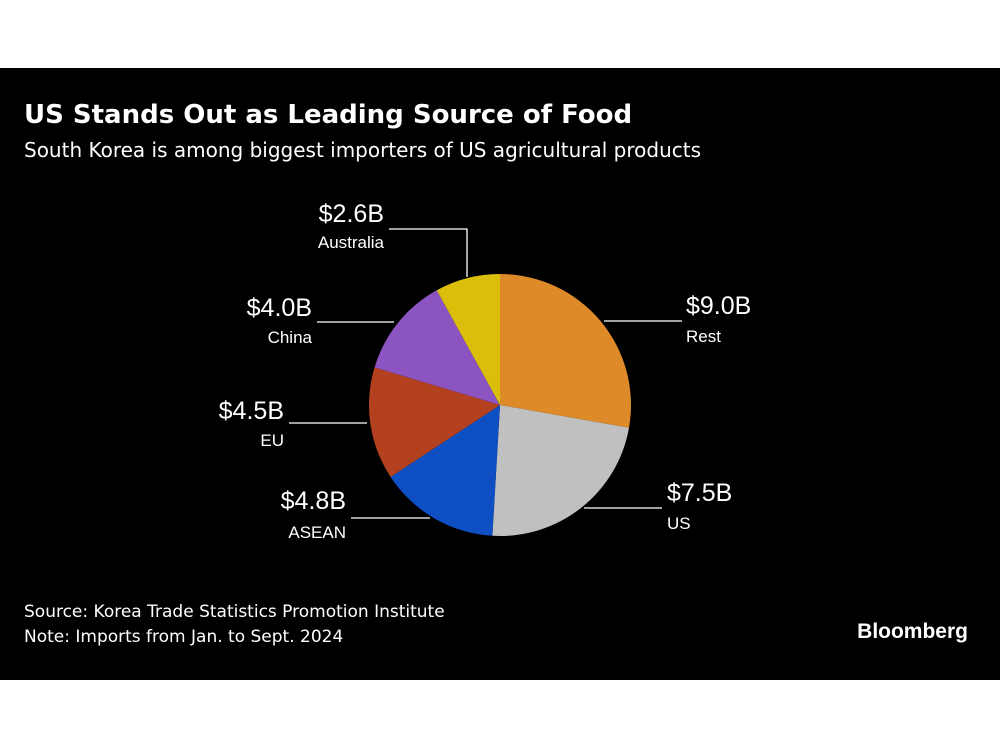 The height and width of the screenshot is (750, 1000). What do you see at coordinates (184, 637) in the screenshot?
I see `note-text: Note: Imports from Jan. to Sept. 2024` at bounding box center [184, 637].